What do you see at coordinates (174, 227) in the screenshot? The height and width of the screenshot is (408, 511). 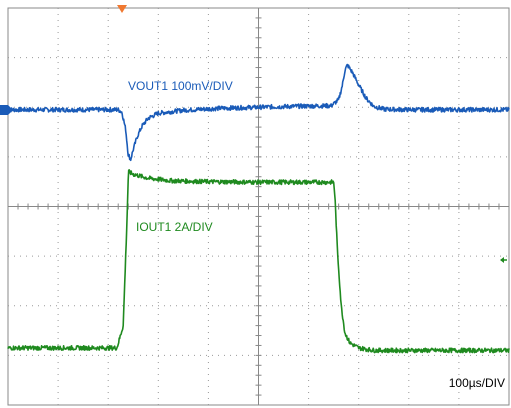 I see `iout-series-label: IOUT1 2A/DIV` at bounding box center [174, 227].